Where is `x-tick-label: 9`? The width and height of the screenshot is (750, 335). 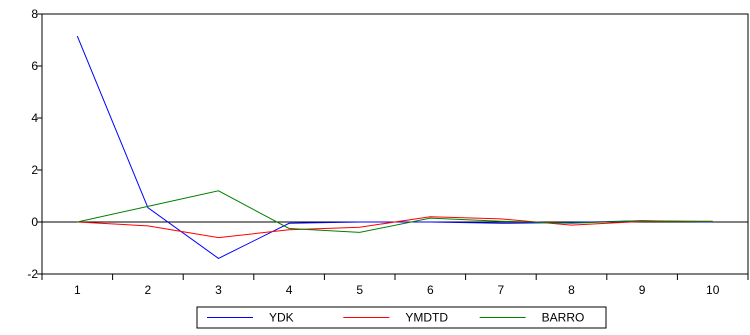 x-tick-label: 9 is located at coordinates (642, 290).